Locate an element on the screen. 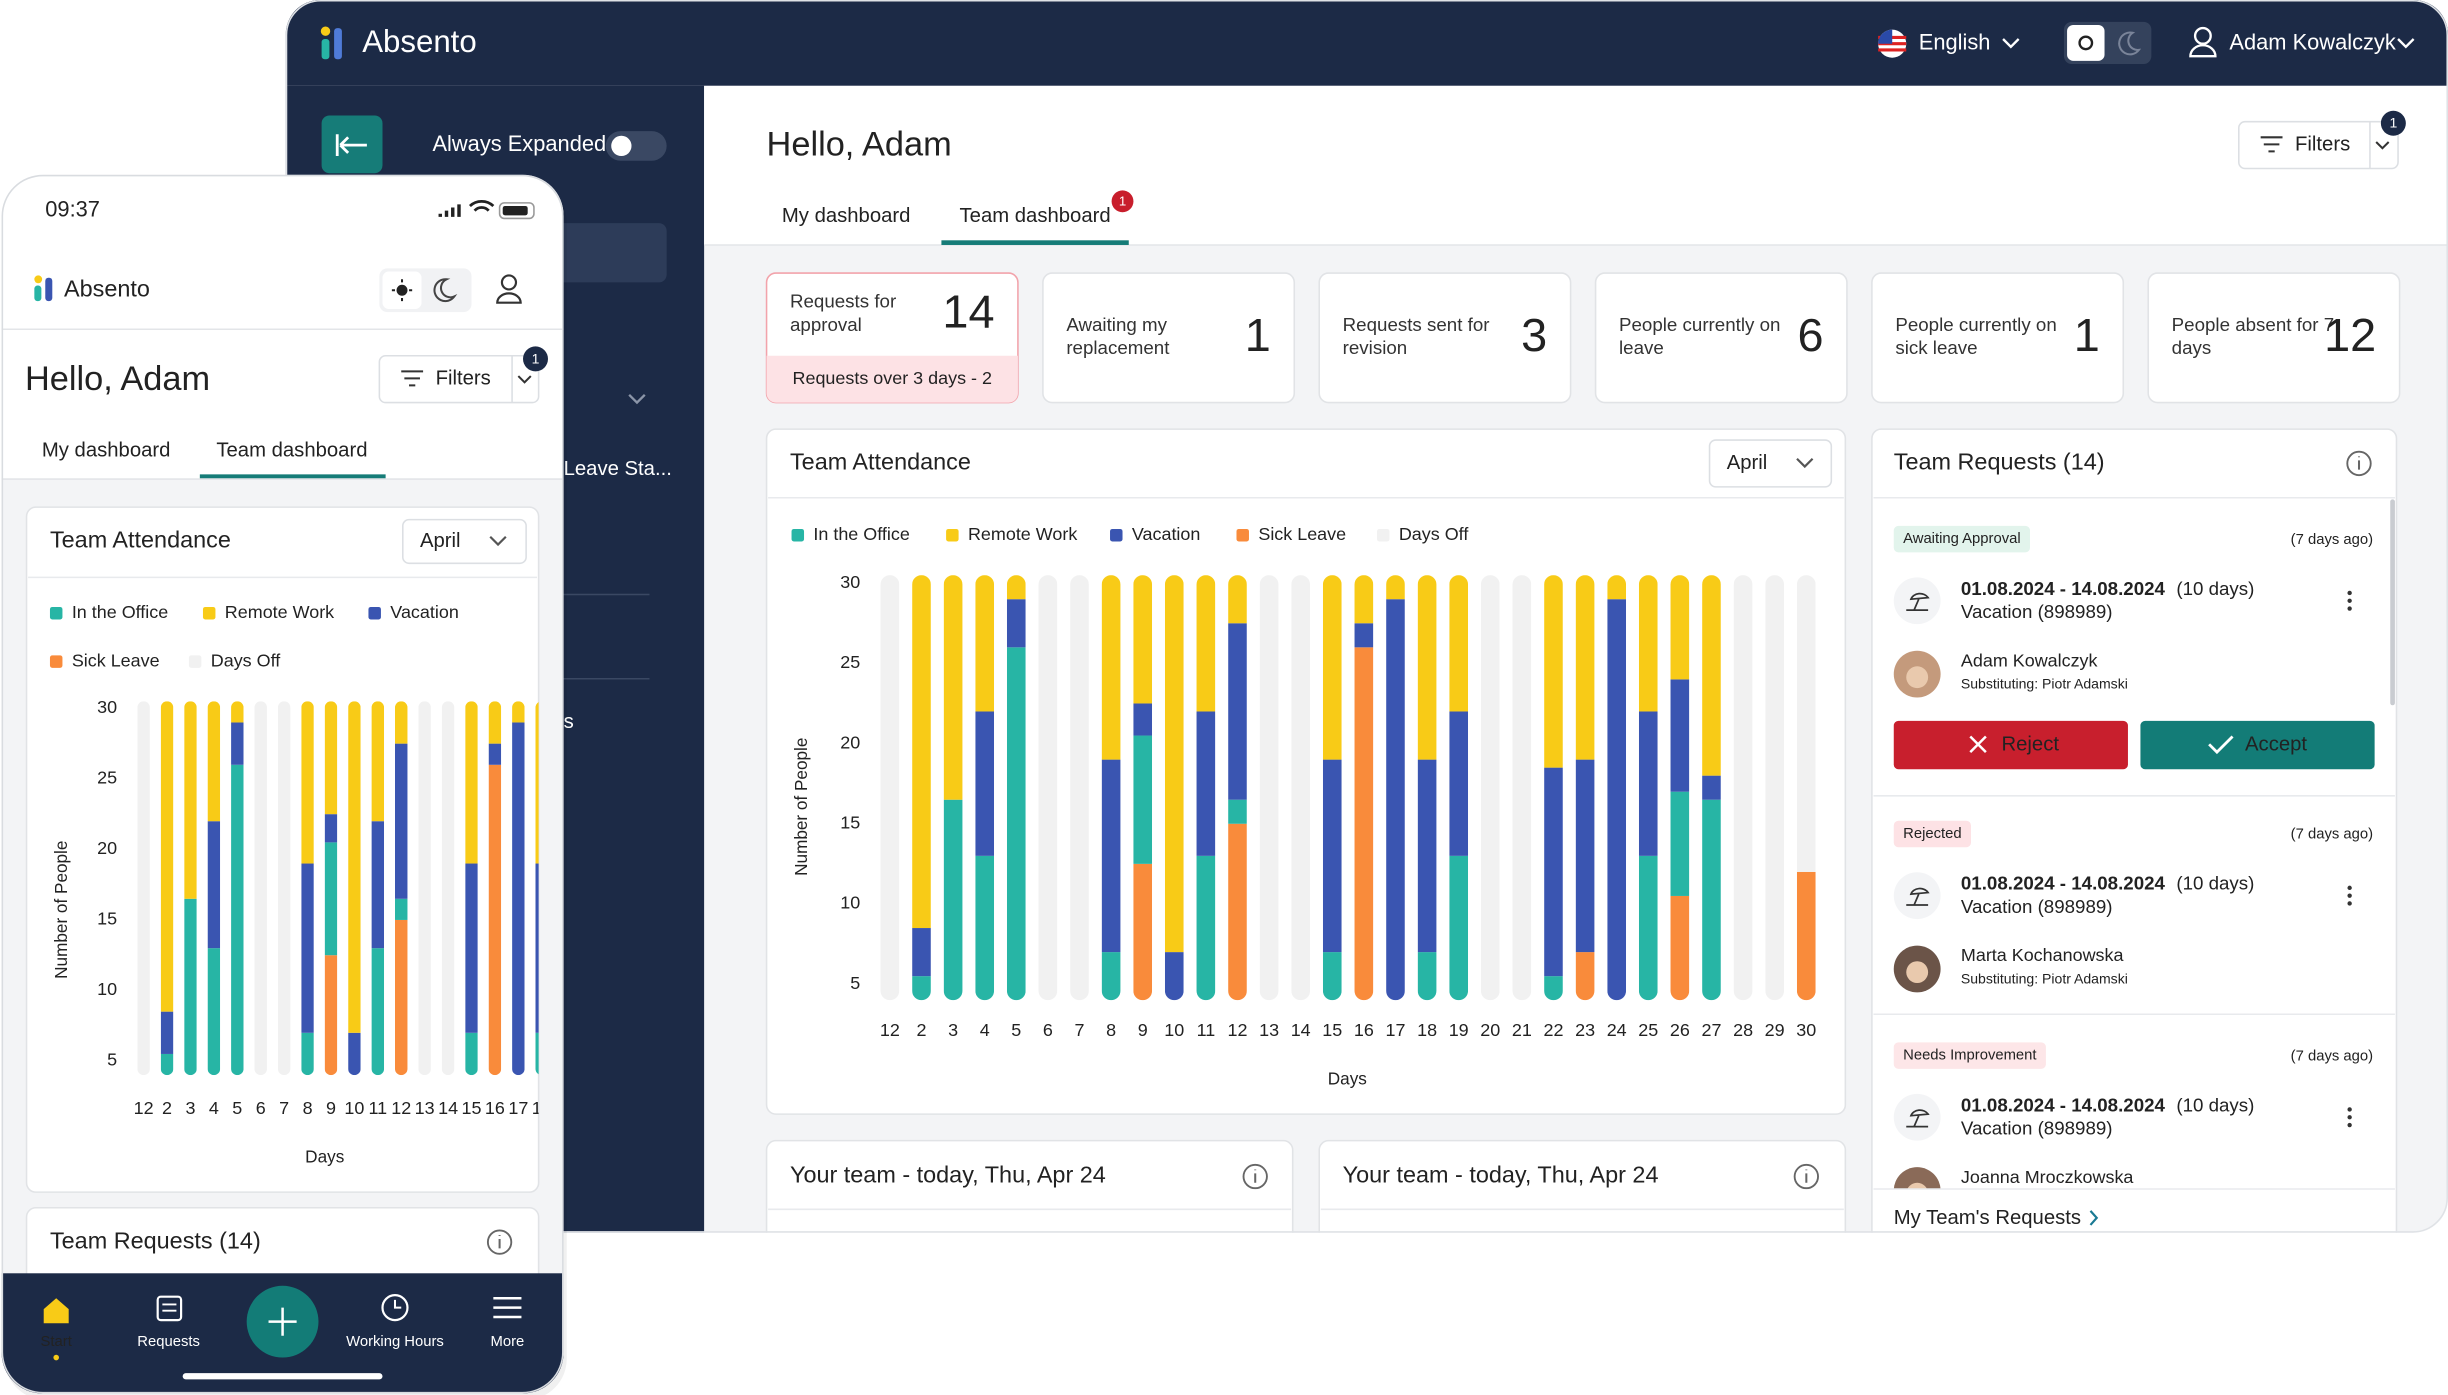 This screenshot has height=1395, width=2448. language: English is located at coordinates (1955, 41).